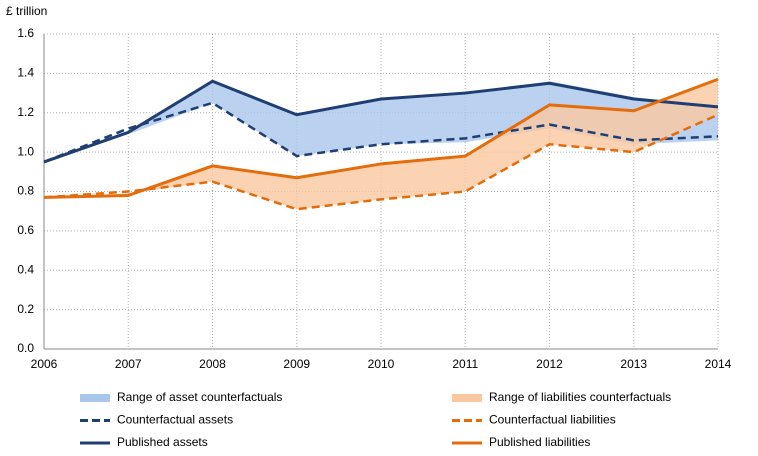 This screenshot has width=758, height=456. Describe the element at coordinates (44, 364) in the screenshot. I see `x-tick-label: 2006` at that location.